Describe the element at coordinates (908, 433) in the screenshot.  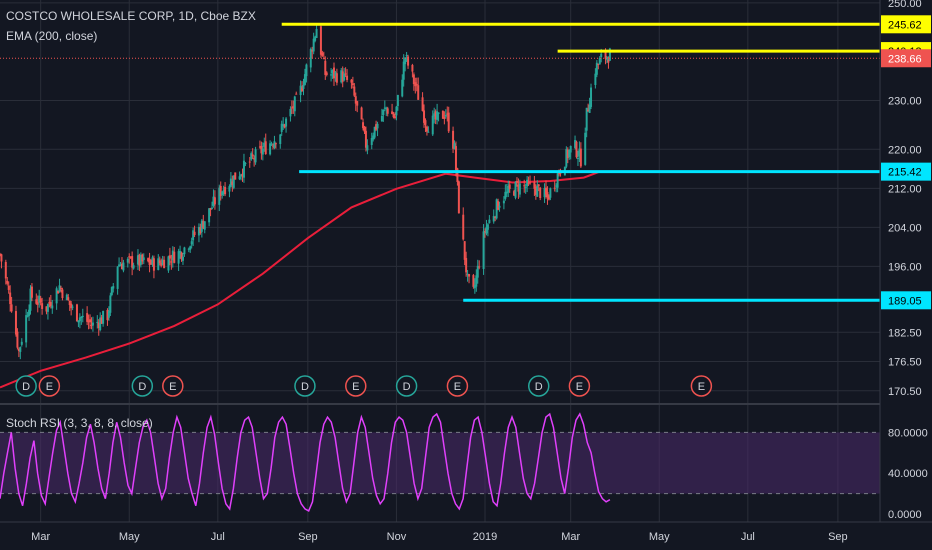
I see `rsi-tick-label: 80.0000` at that location.